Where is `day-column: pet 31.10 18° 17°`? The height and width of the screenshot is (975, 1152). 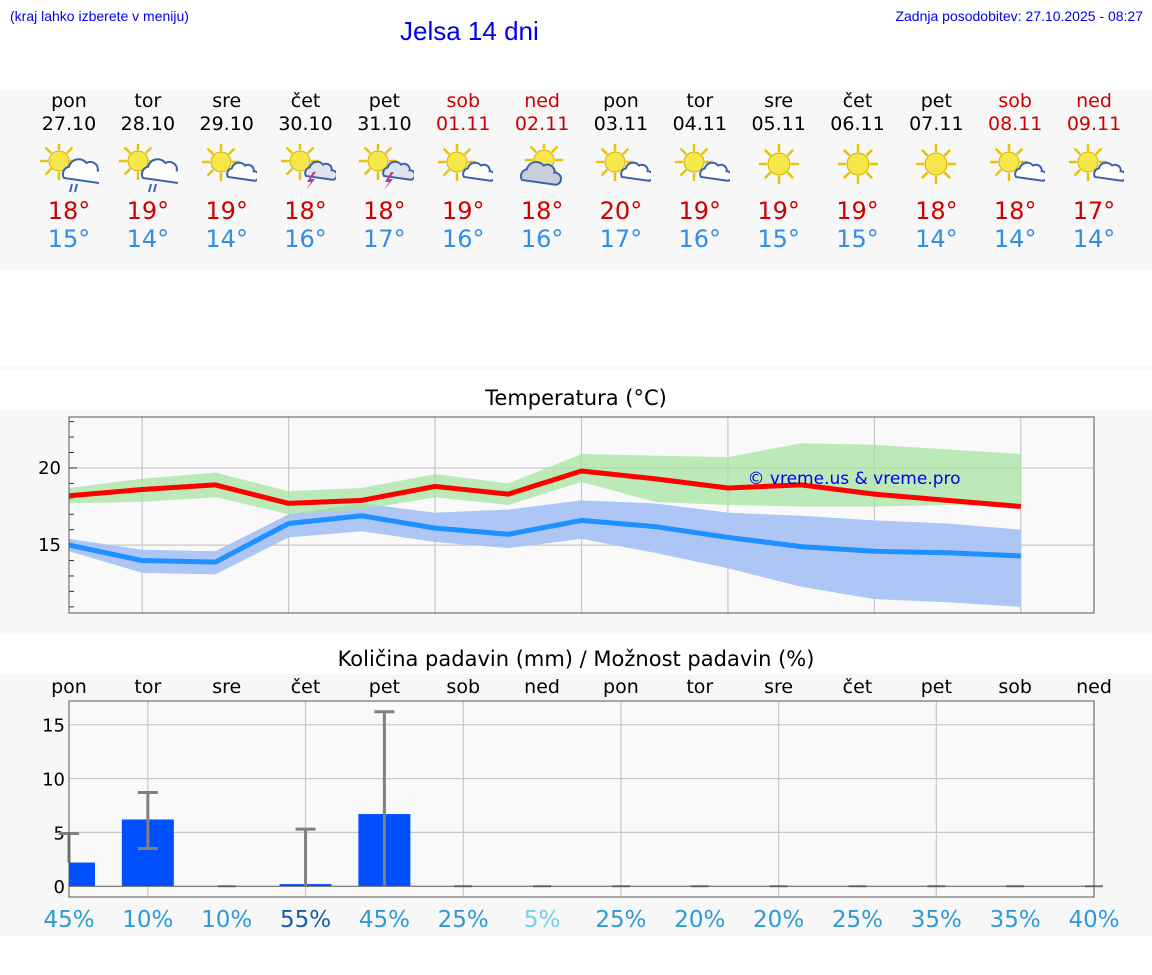
day-column: pet 31.10 18° 17° is located at coordinates (384, 172).